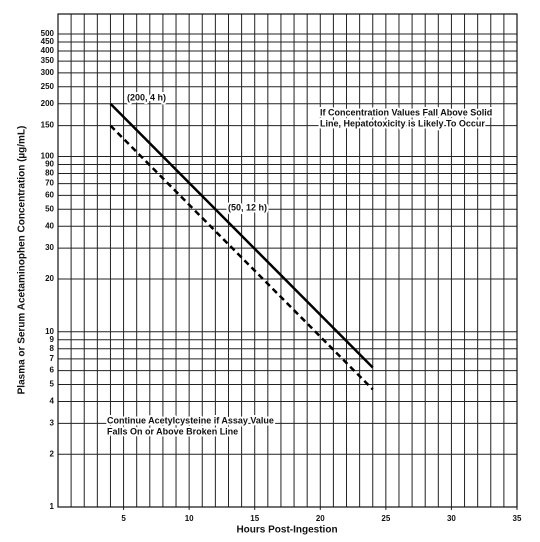  I want to click on x-tick-label: 5, so click(123, 518).